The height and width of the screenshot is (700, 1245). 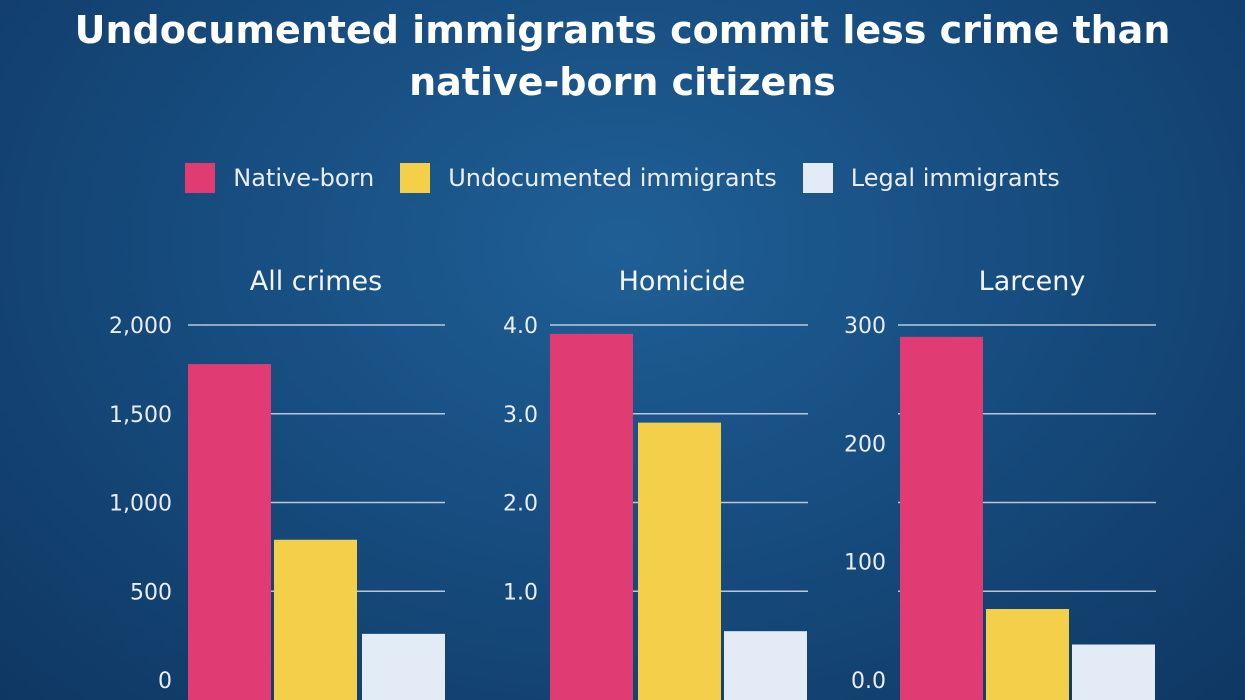 I want to click on bar-homicide-undocumented-immigrants, so click(x=679, y=561).